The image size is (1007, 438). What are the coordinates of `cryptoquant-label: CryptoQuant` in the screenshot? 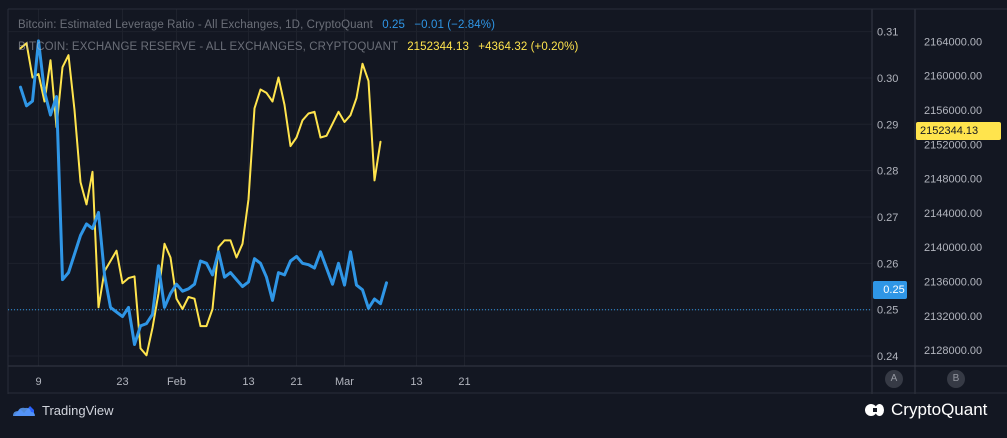 It's located at (939, 409).